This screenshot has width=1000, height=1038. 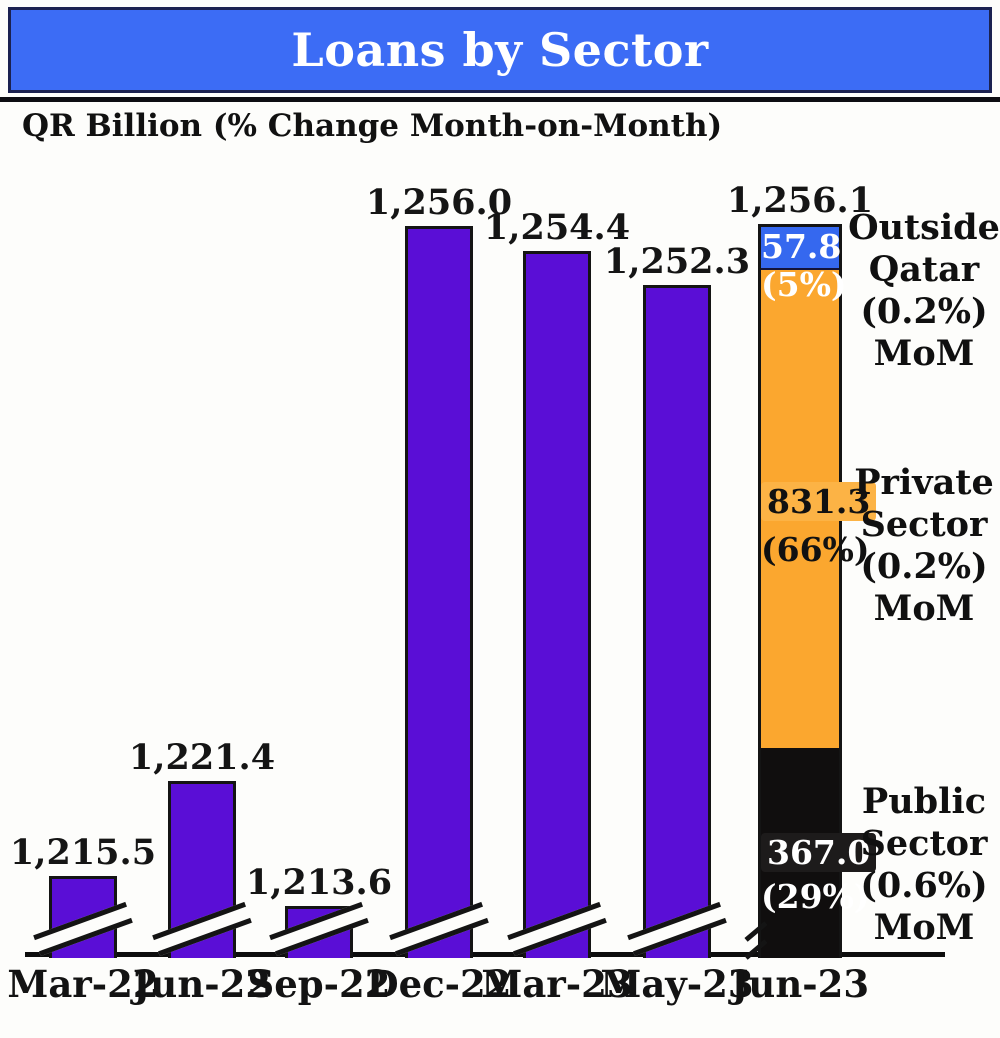 What do you see at coordinates (557, 227) in the screenshot?
I see `bar-value-label: 1,254.4` at bounding box center [557, 227].